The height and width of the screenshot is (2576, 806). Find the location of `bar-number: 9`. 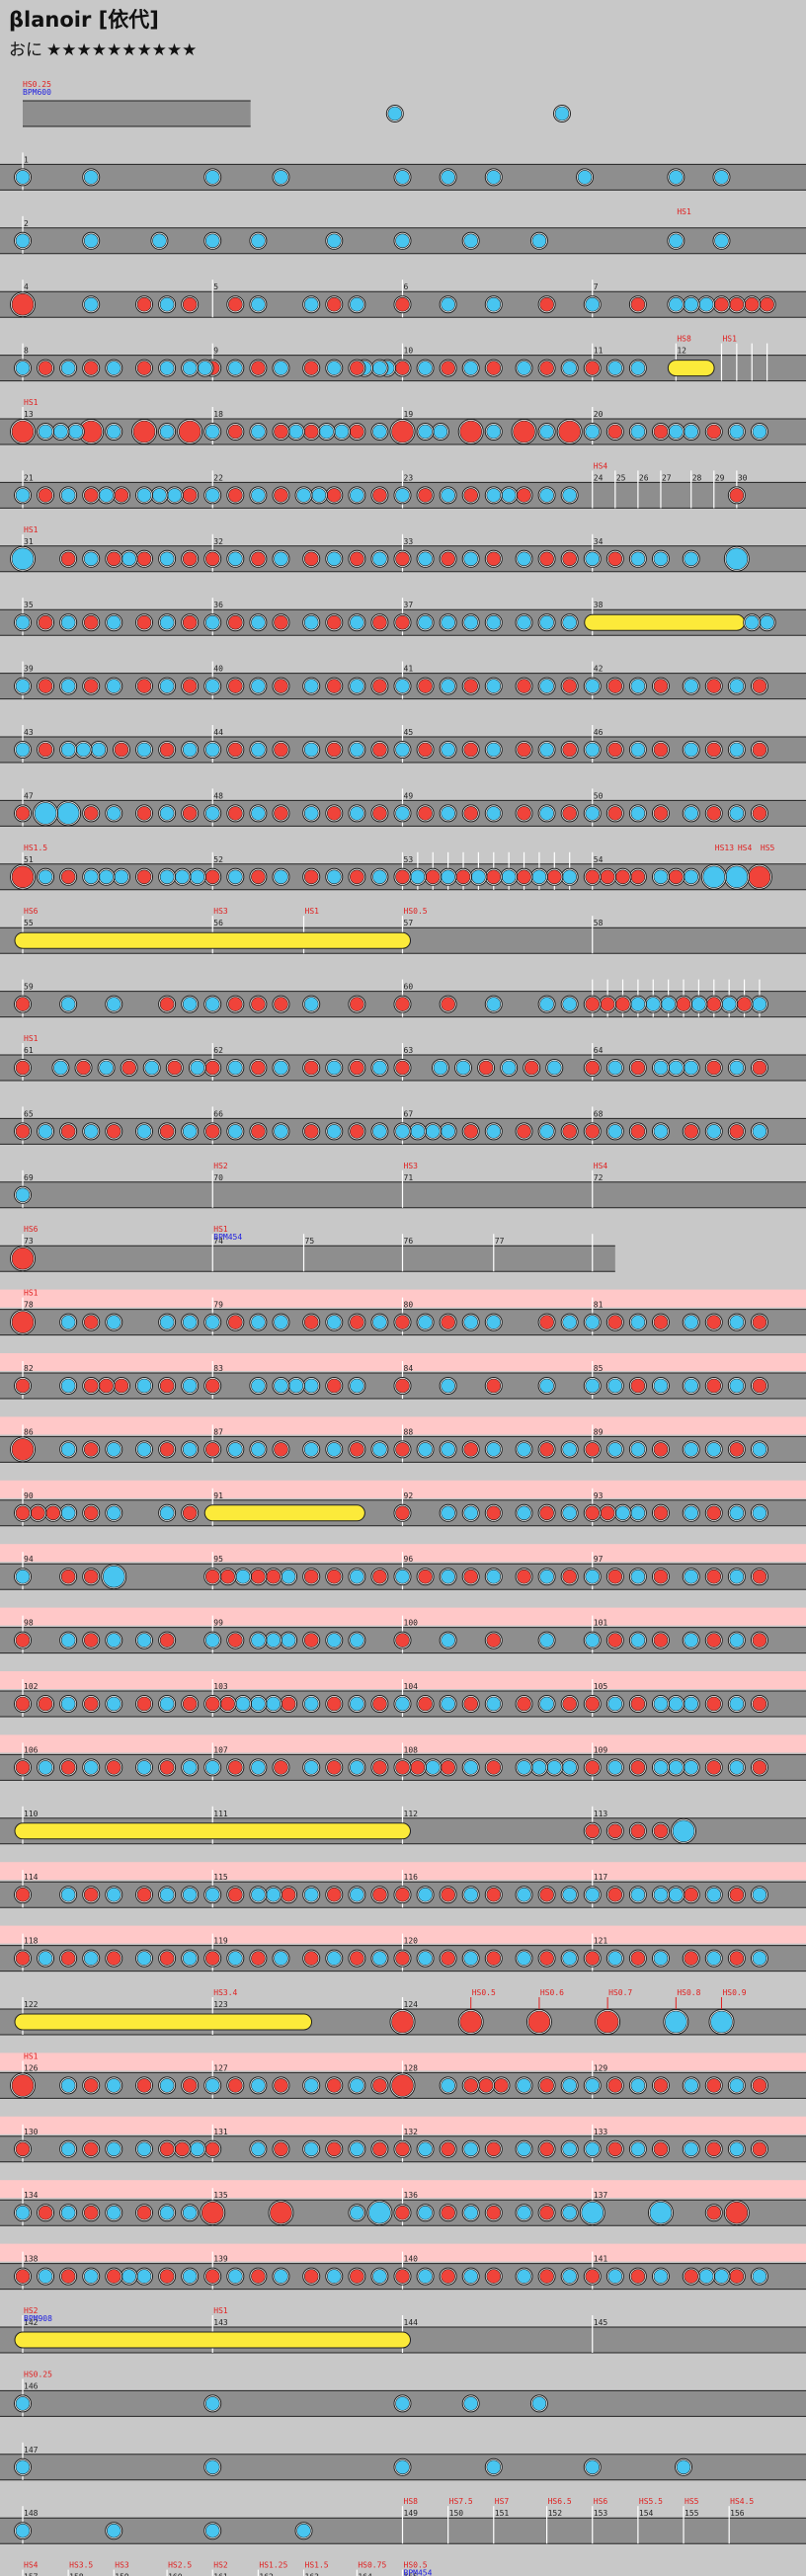

bar-number: 9 is located at coordinates (216, 351).